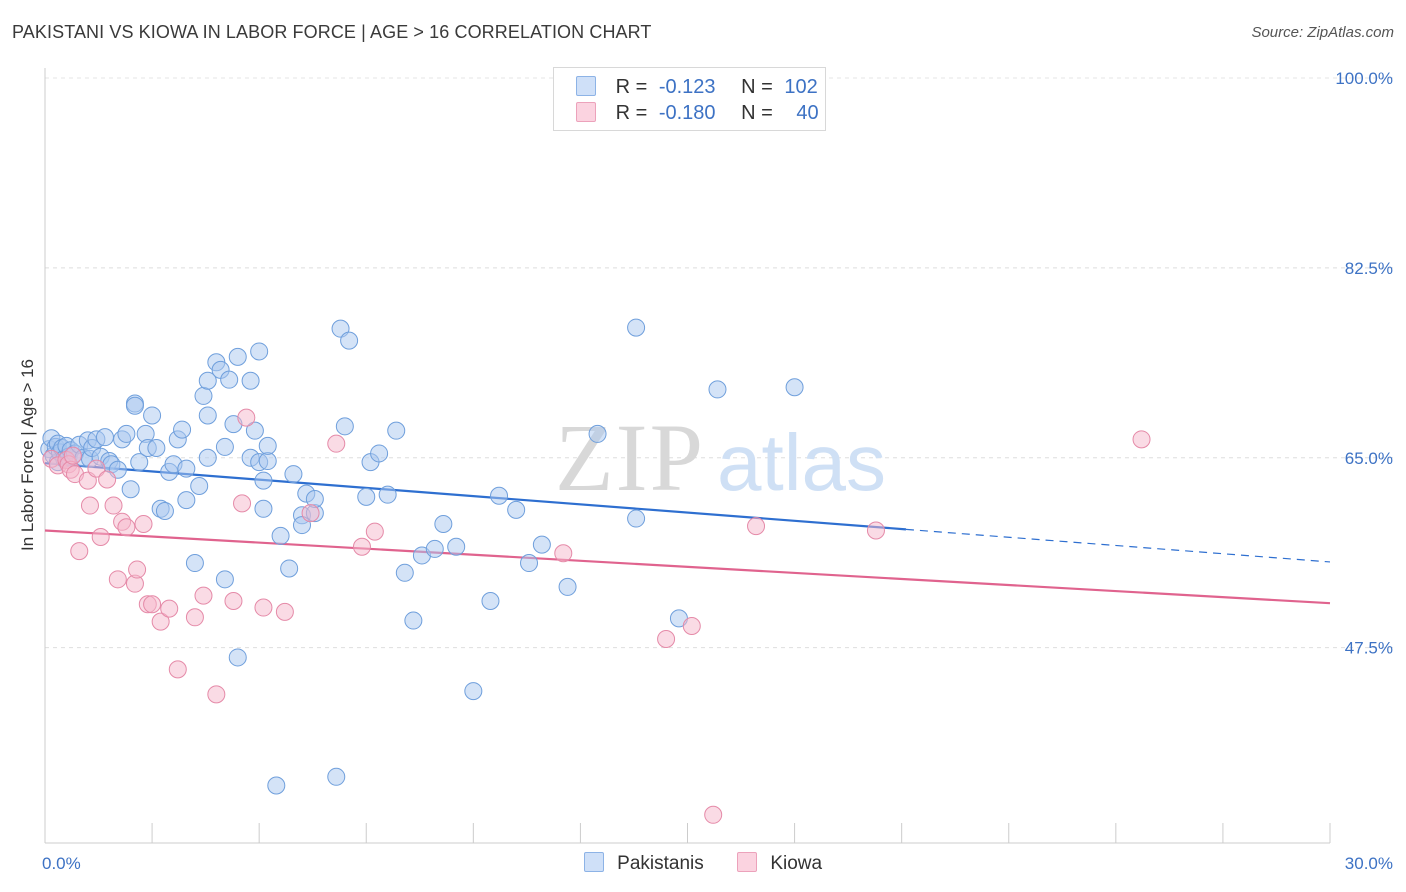 The height and width of the screenshot is (892, 1406). Describe the element at coordinates (807, 113) in the screenshot. I see `legend-n-value: 40` at that location.